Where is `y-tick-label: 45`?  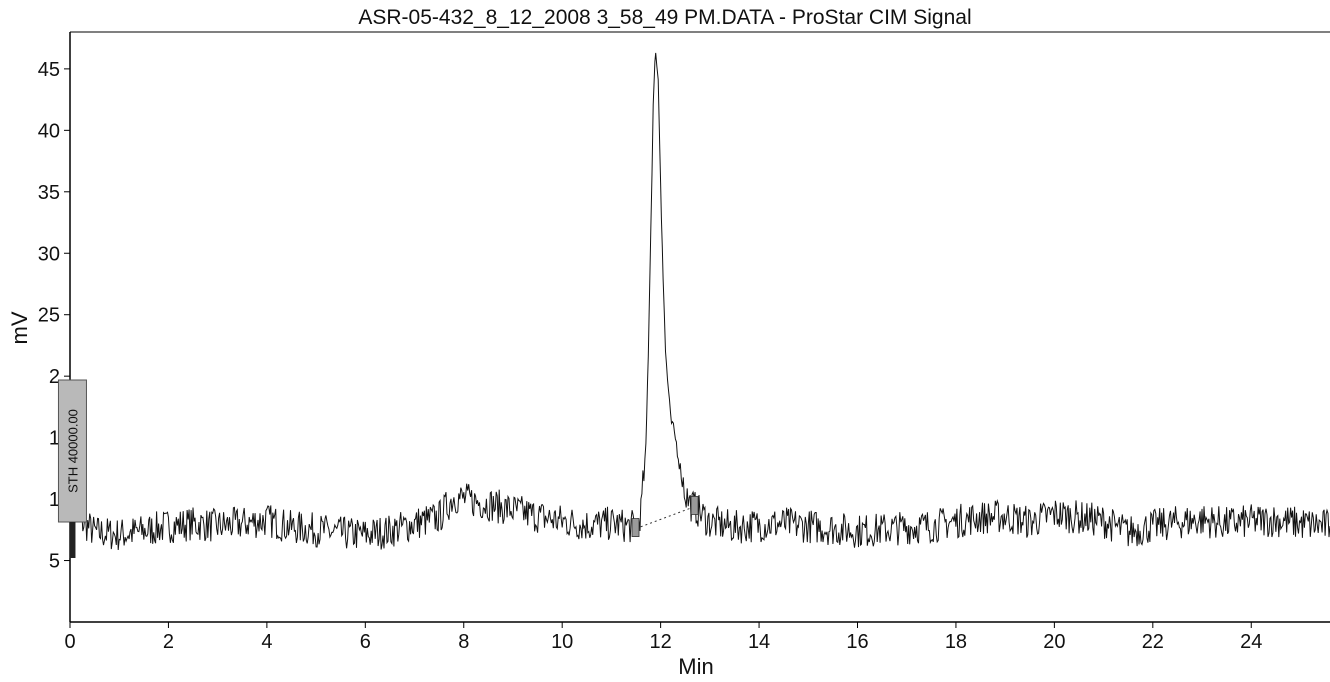
y-tick-label: 45 is located at coordinates (49, 70).